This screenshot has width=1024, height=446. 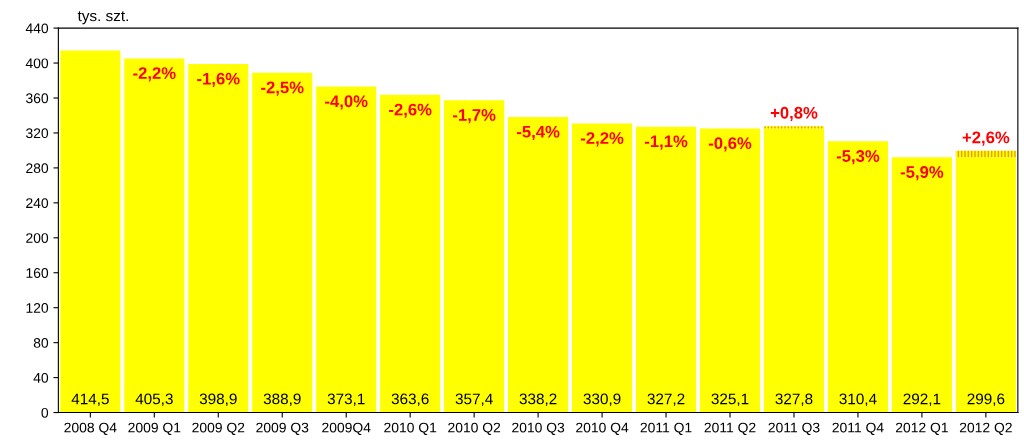 I want to click on x-tick-label: 2010 Q4, so click(x=602, y=428).